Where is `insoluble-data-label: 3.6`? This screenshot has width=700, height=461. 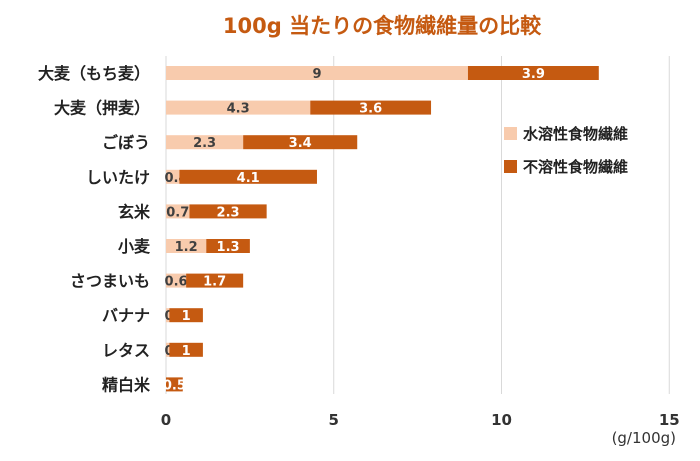
insoluble-data-label: 3.6 is located at coordinates (370, 109).